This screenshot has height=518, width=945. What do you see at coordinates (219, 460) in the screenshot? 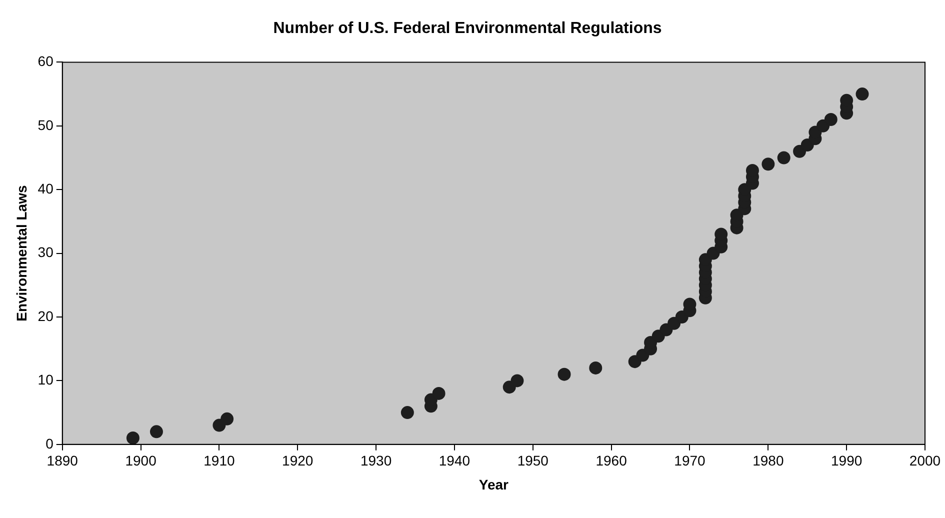
I see `x-tick-label: 1910` at bounding box center [219, 460].